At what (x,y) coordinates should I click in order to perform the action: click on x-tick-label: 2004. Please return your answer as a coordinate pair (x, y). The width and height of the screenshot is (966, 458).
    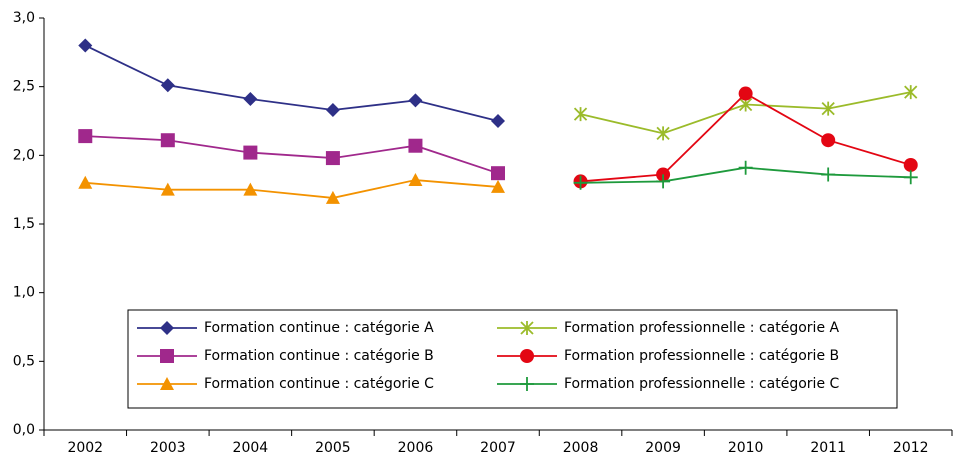
    Looking at the image, I should click on (251, 448).